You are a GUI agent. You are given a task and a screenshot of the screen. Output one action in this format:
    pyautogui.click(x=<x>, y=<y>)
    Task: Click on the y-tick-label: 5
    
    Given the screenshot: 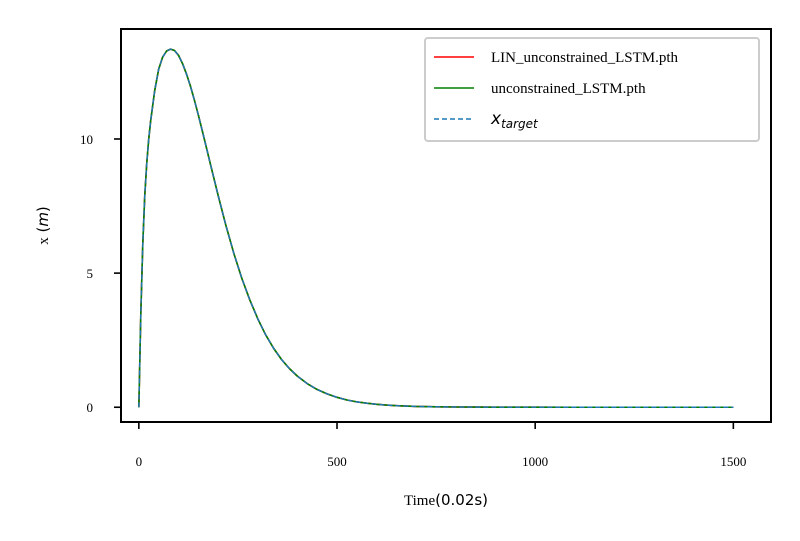 What is the action you would take?
    pyautogui.click(x=90, y=273)
    